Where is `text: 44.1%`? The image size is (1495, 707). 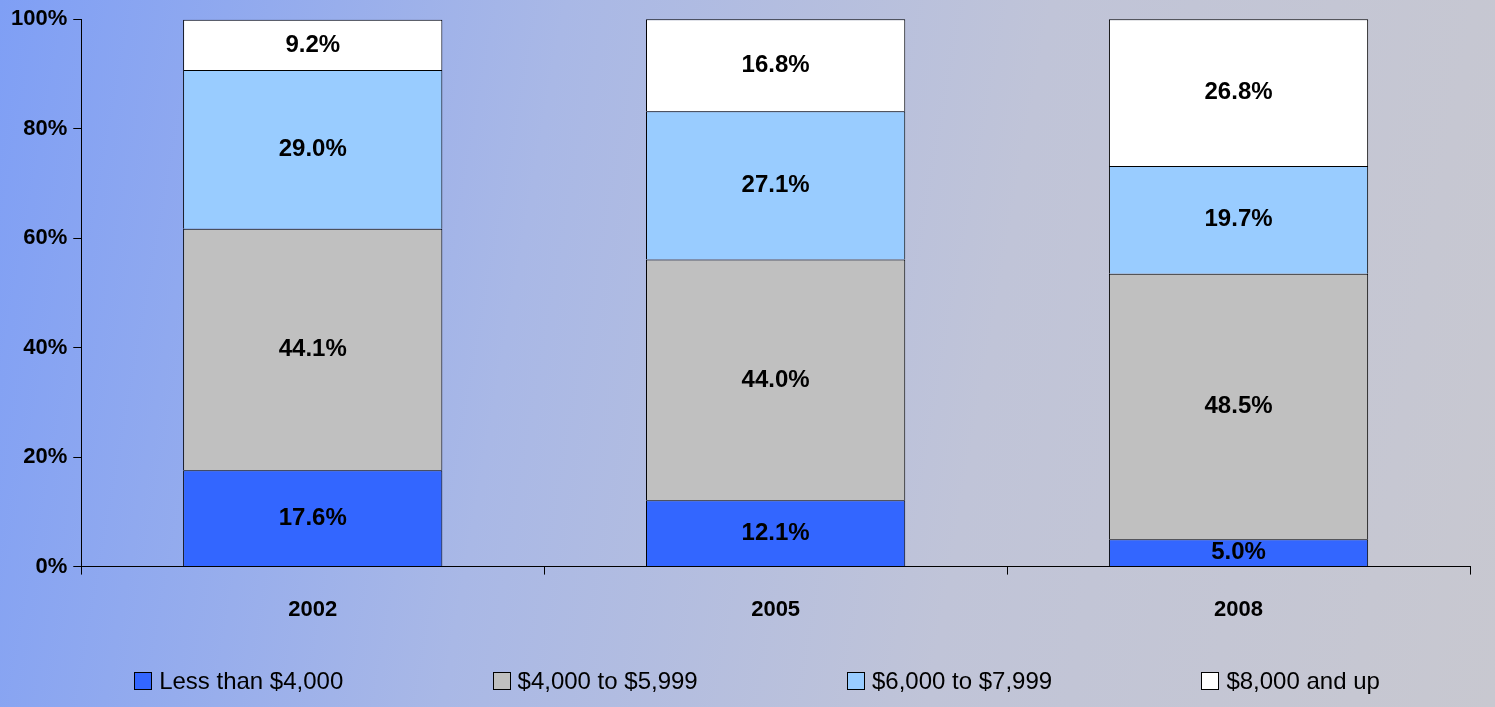 text: 44.1% is located at coordinates (312, 348).